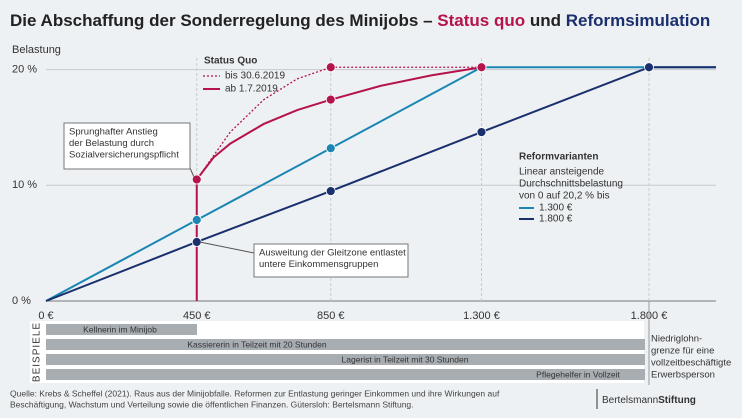 The width and height of the screenshot is (742, 418). What do you see at coordinates (545, 20) in the screenshot?
I see `title-part: und` at bounding box center [545, 20].